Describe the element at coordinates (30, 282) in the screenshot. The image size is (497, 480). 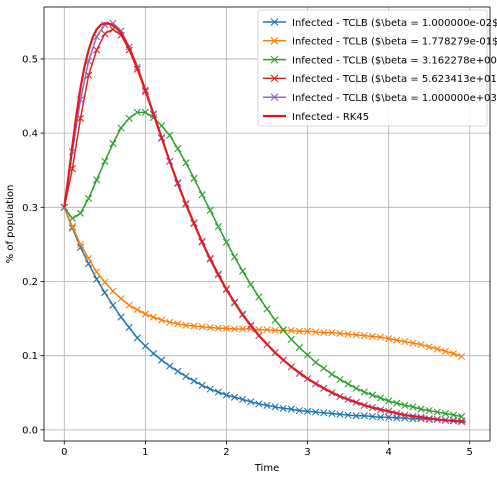
I see `y-tick-label: 0.2` at that location.